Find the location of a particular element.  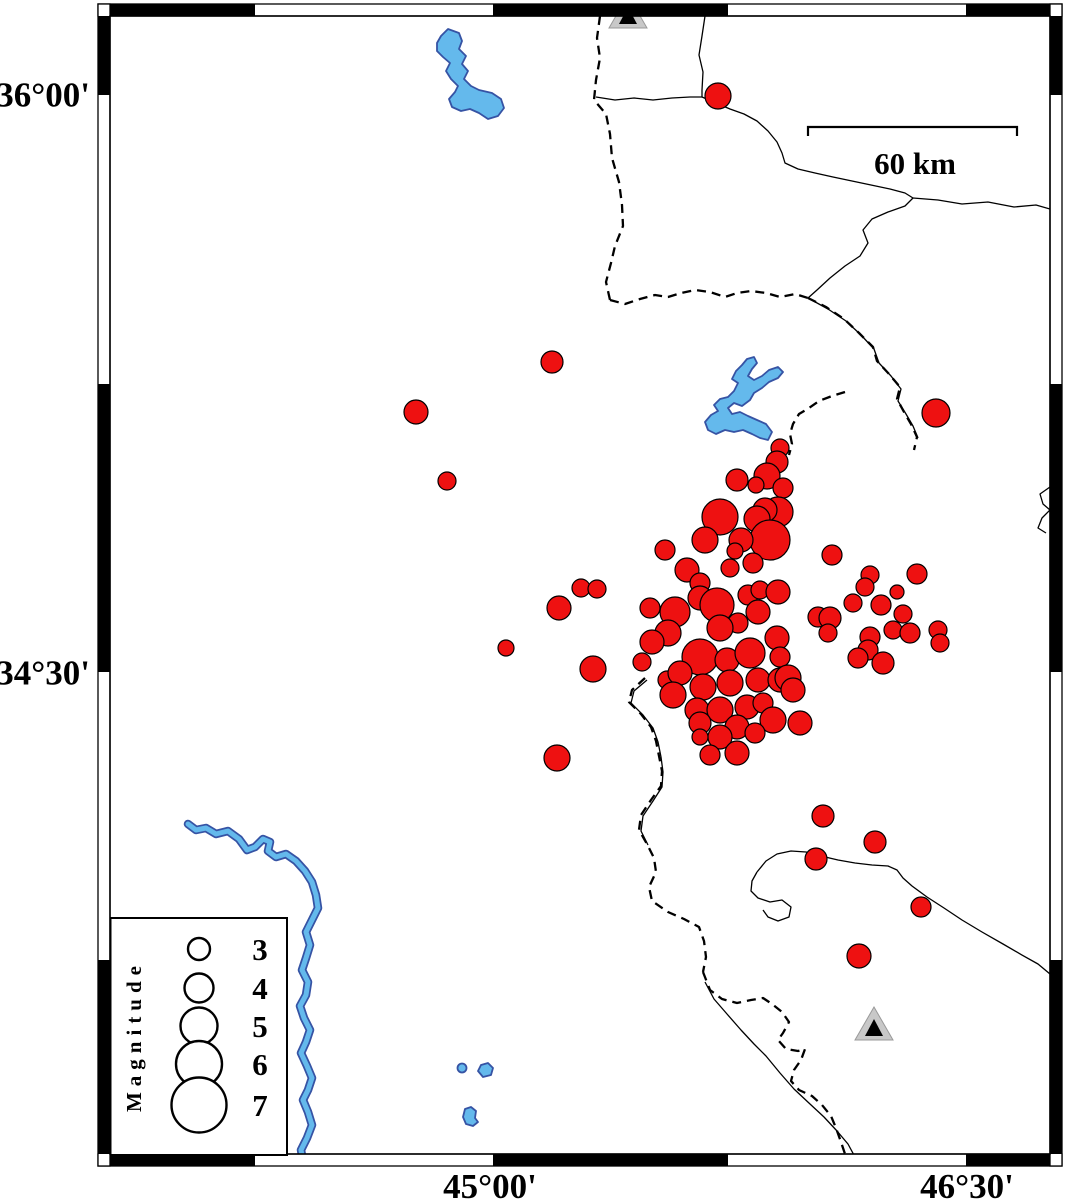

stream-right-edge is located at coordinates (1043, 510).